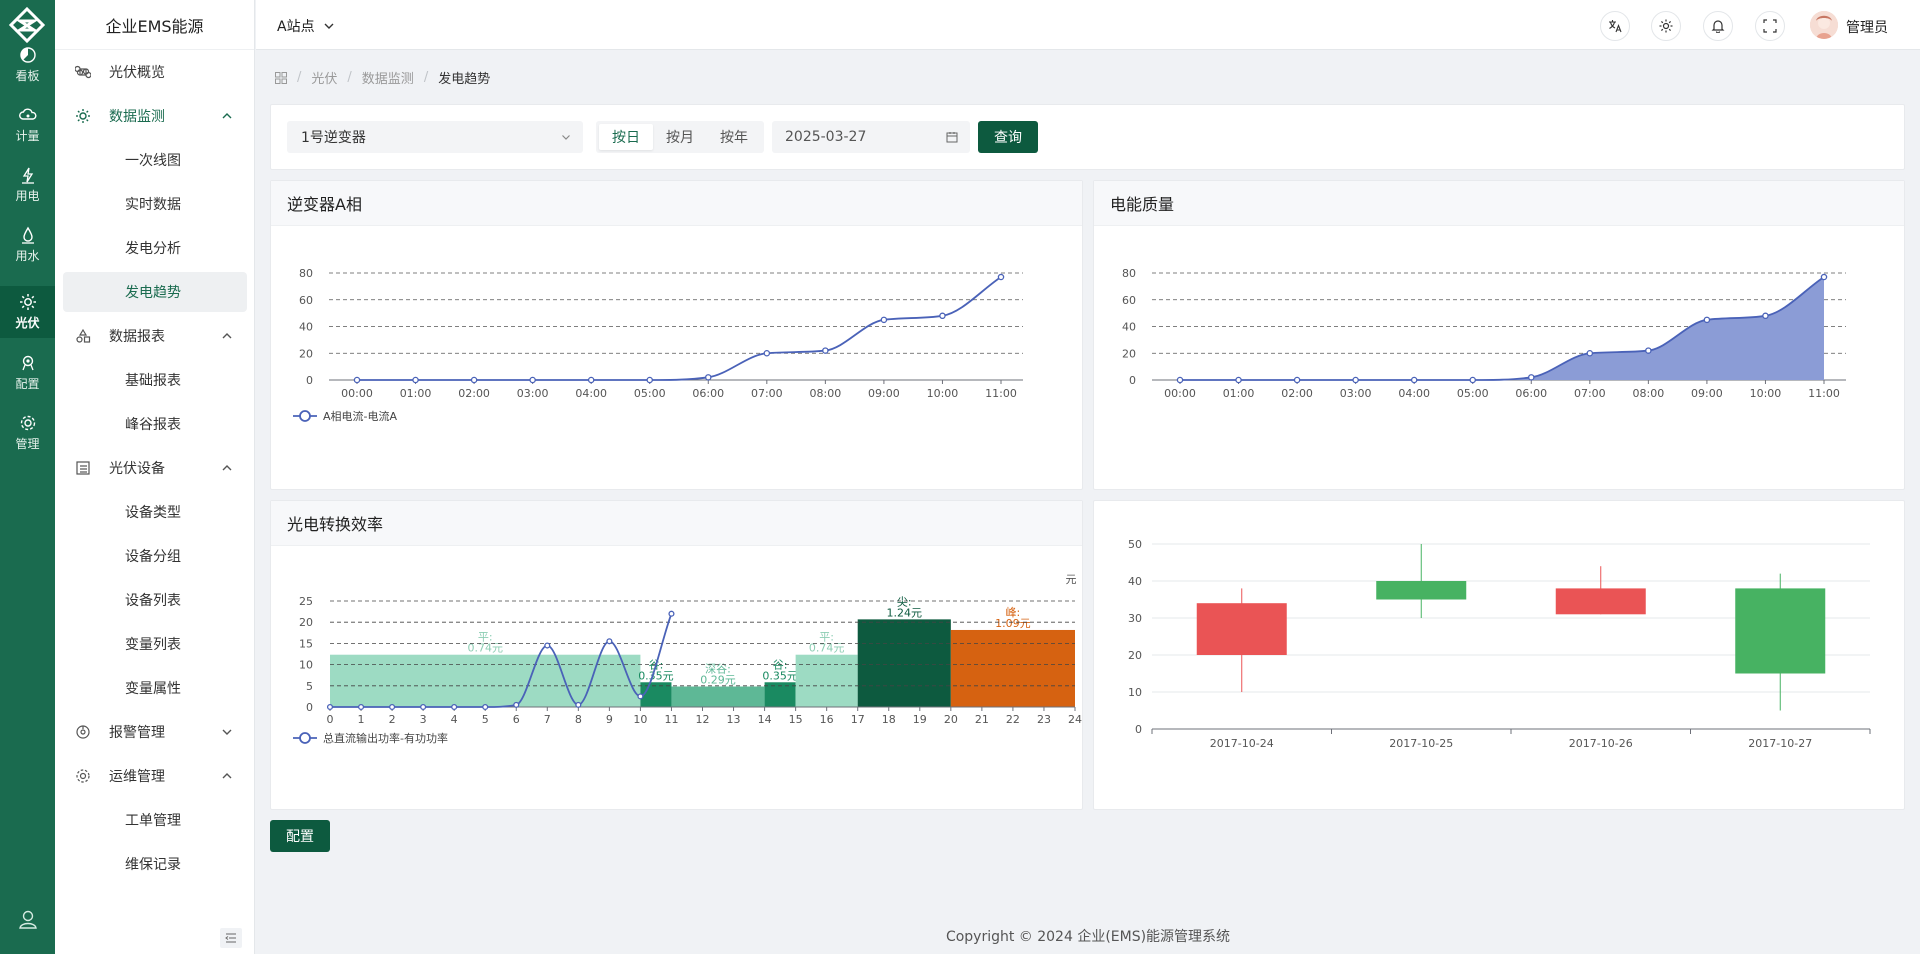 The height and width of the screenshot is (954, 1920). What do you see at coordinates (137, 733) in the screenshot?
I see `menu-label-alarm: 报警管理` at bounding box center [137, 733].